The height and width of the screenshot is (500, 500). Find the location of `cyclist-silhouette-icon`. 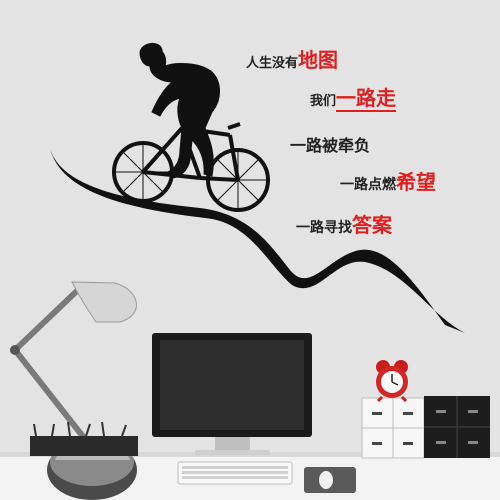

cyclist-silhouette-icon is located at coordinates (191, 127).